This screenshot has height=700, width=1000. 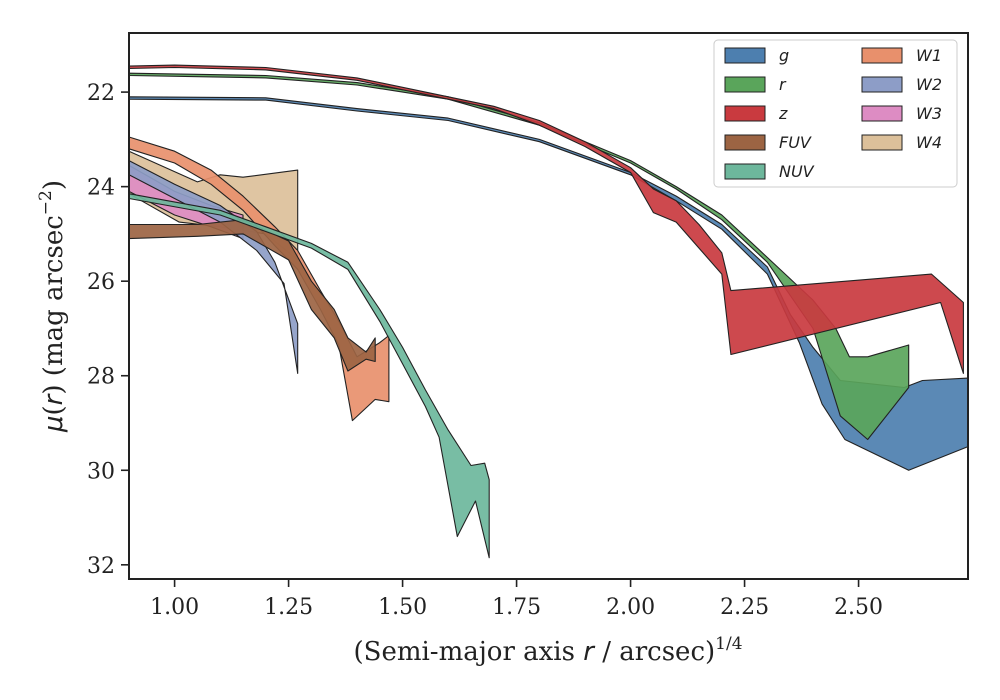 What do you see at coordinates (745, 84) in the screenshot?
I see `legend-swatch-r` at bounding box center [745, 84].